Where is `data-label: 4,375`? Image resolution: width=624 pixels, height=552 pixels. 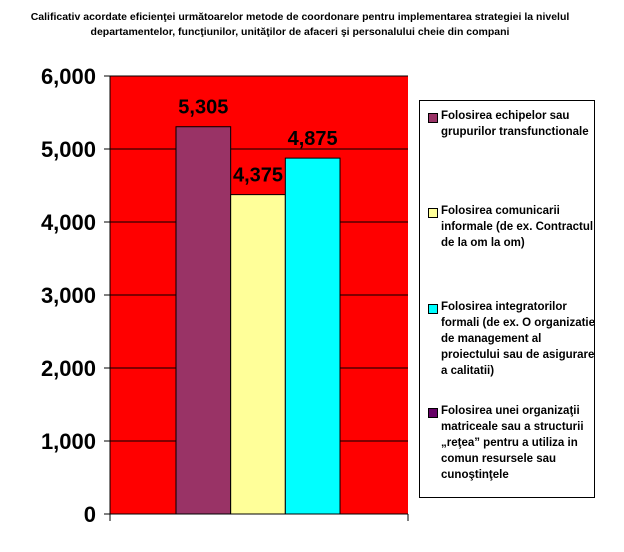 data-label: 4,375 is located at coordinates (258, 176).